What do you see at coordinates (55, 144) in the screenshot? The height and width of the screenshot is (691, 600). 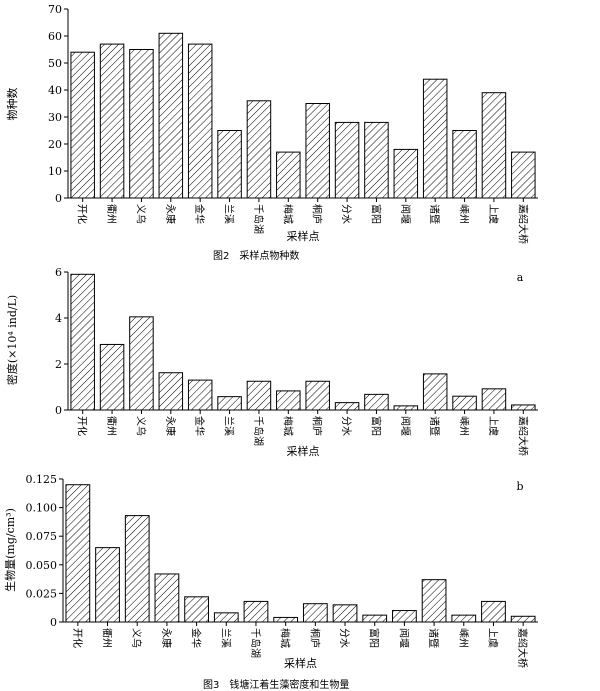 I see `y-tick-label: 20` at bounding box center [55, 144].